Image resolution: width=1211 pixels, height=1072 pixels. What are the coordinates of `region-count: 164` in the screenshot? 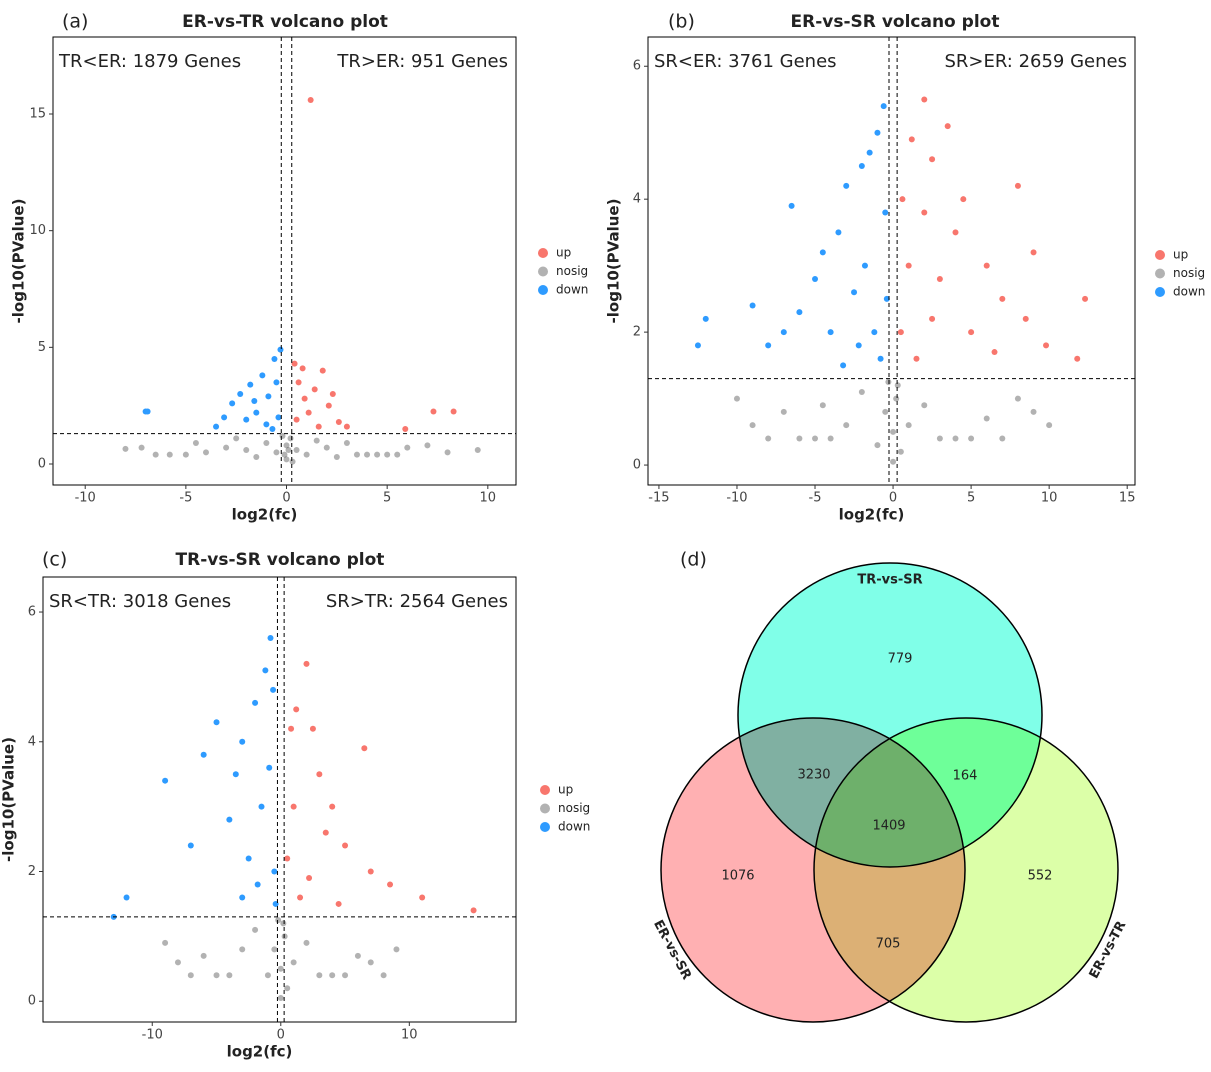 It's located at (965, 776).